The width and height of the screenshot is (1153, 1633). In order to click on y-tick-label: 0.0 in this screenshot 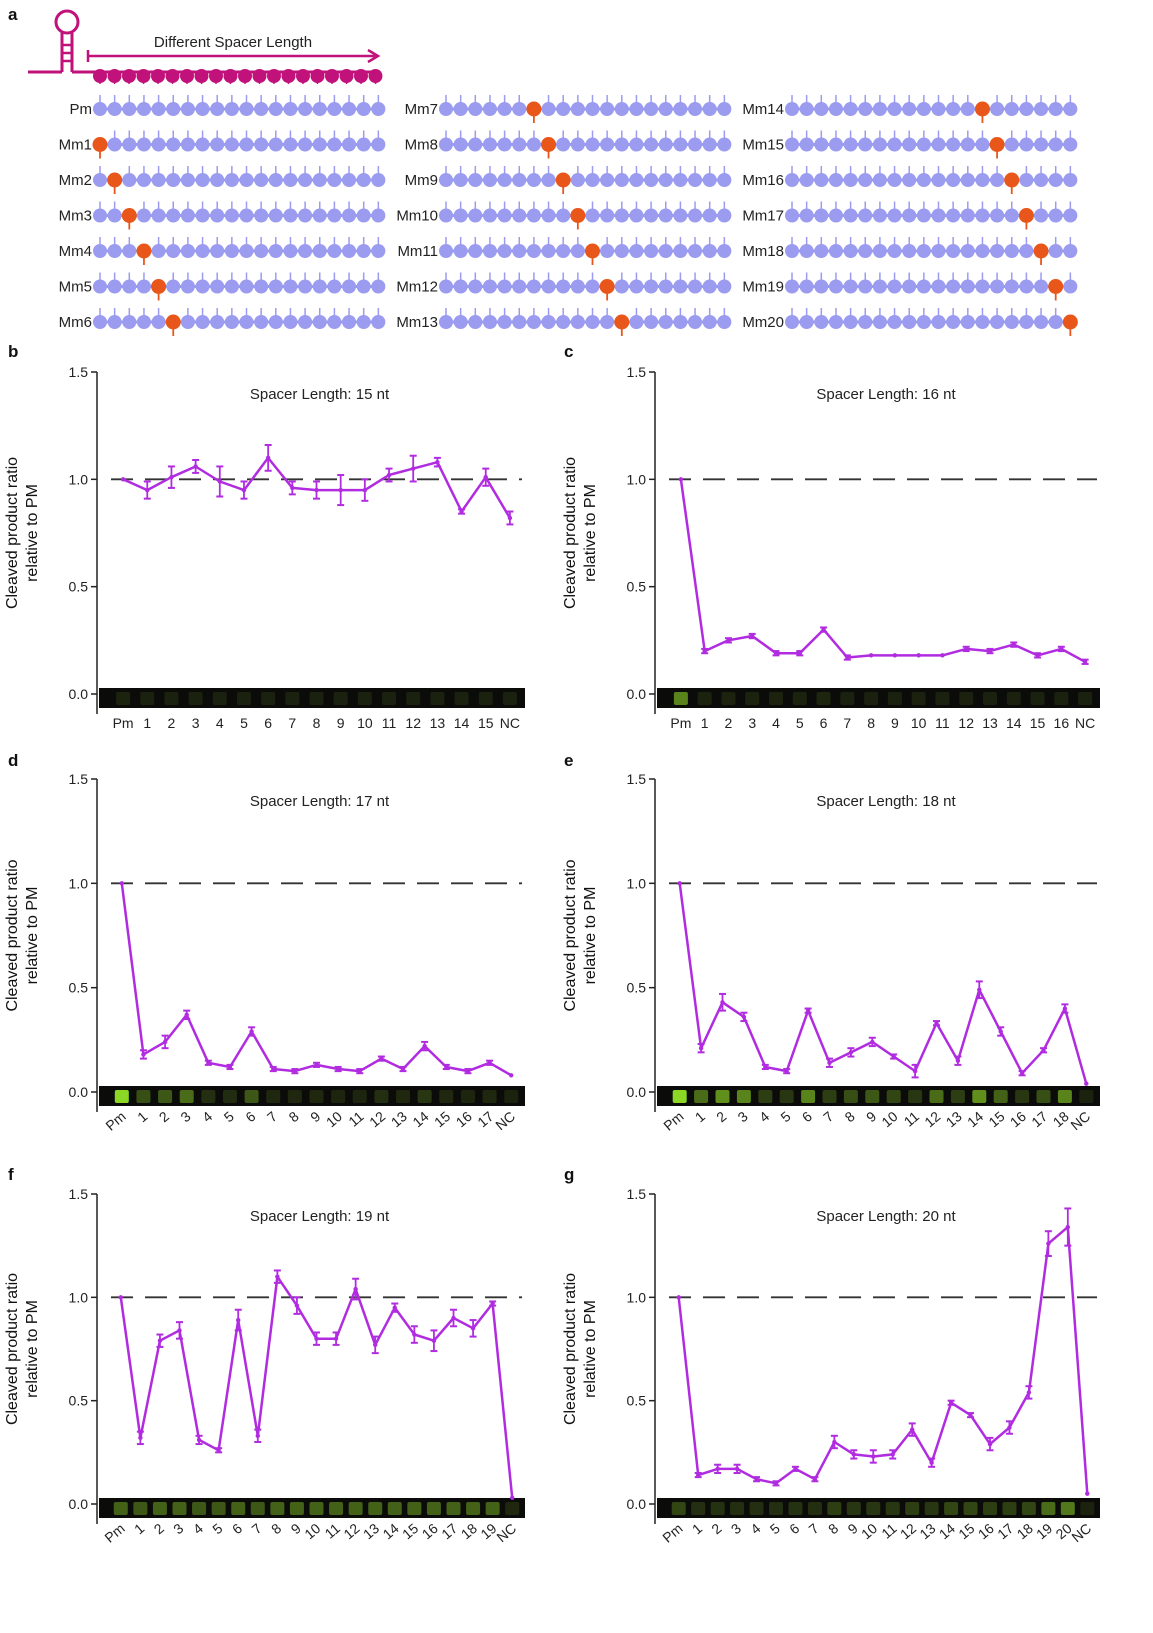, I will do `click(79, 1092)`.